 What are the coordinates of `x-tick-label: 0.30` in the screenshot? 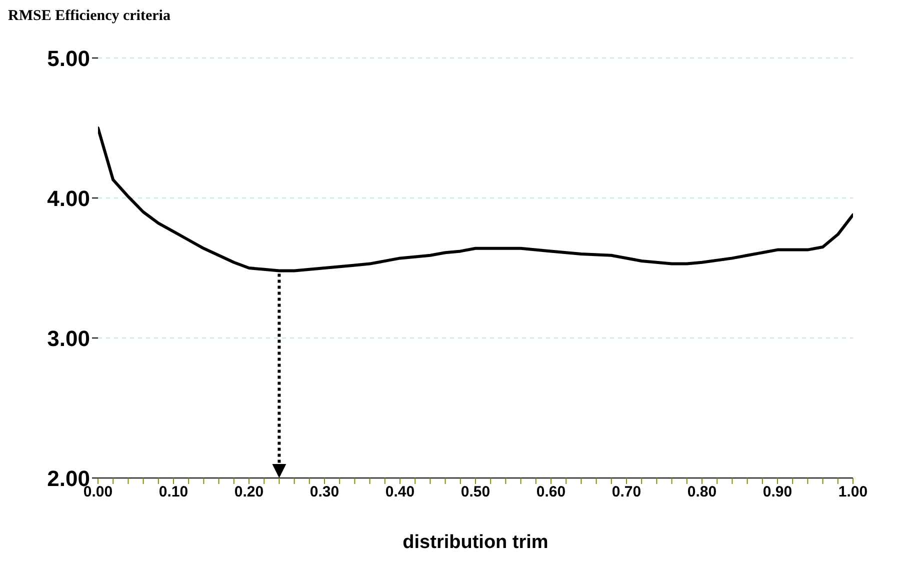 It's located at (325, 492).